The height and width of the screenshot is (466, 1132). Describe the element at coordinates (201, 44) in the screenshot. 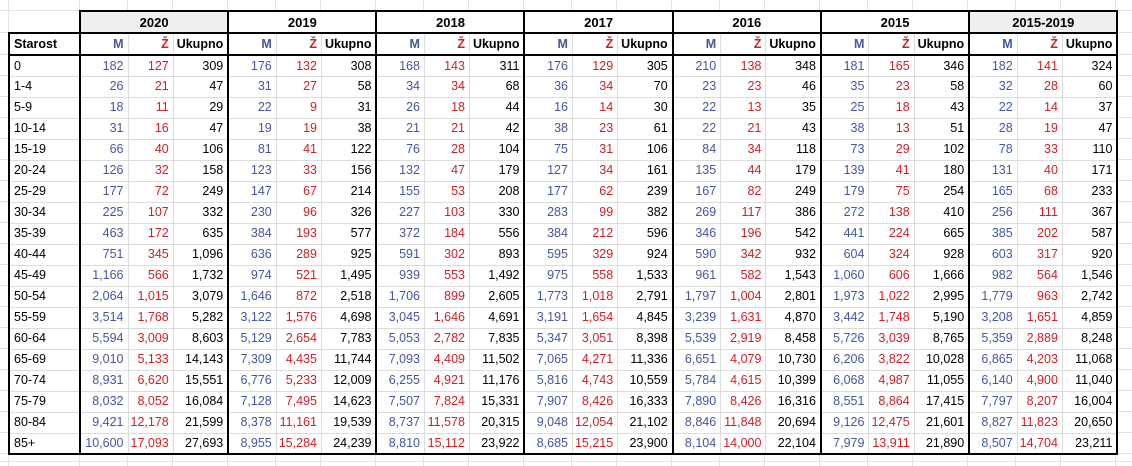

I see `subheader-total-2020: Ukupno` at that location.